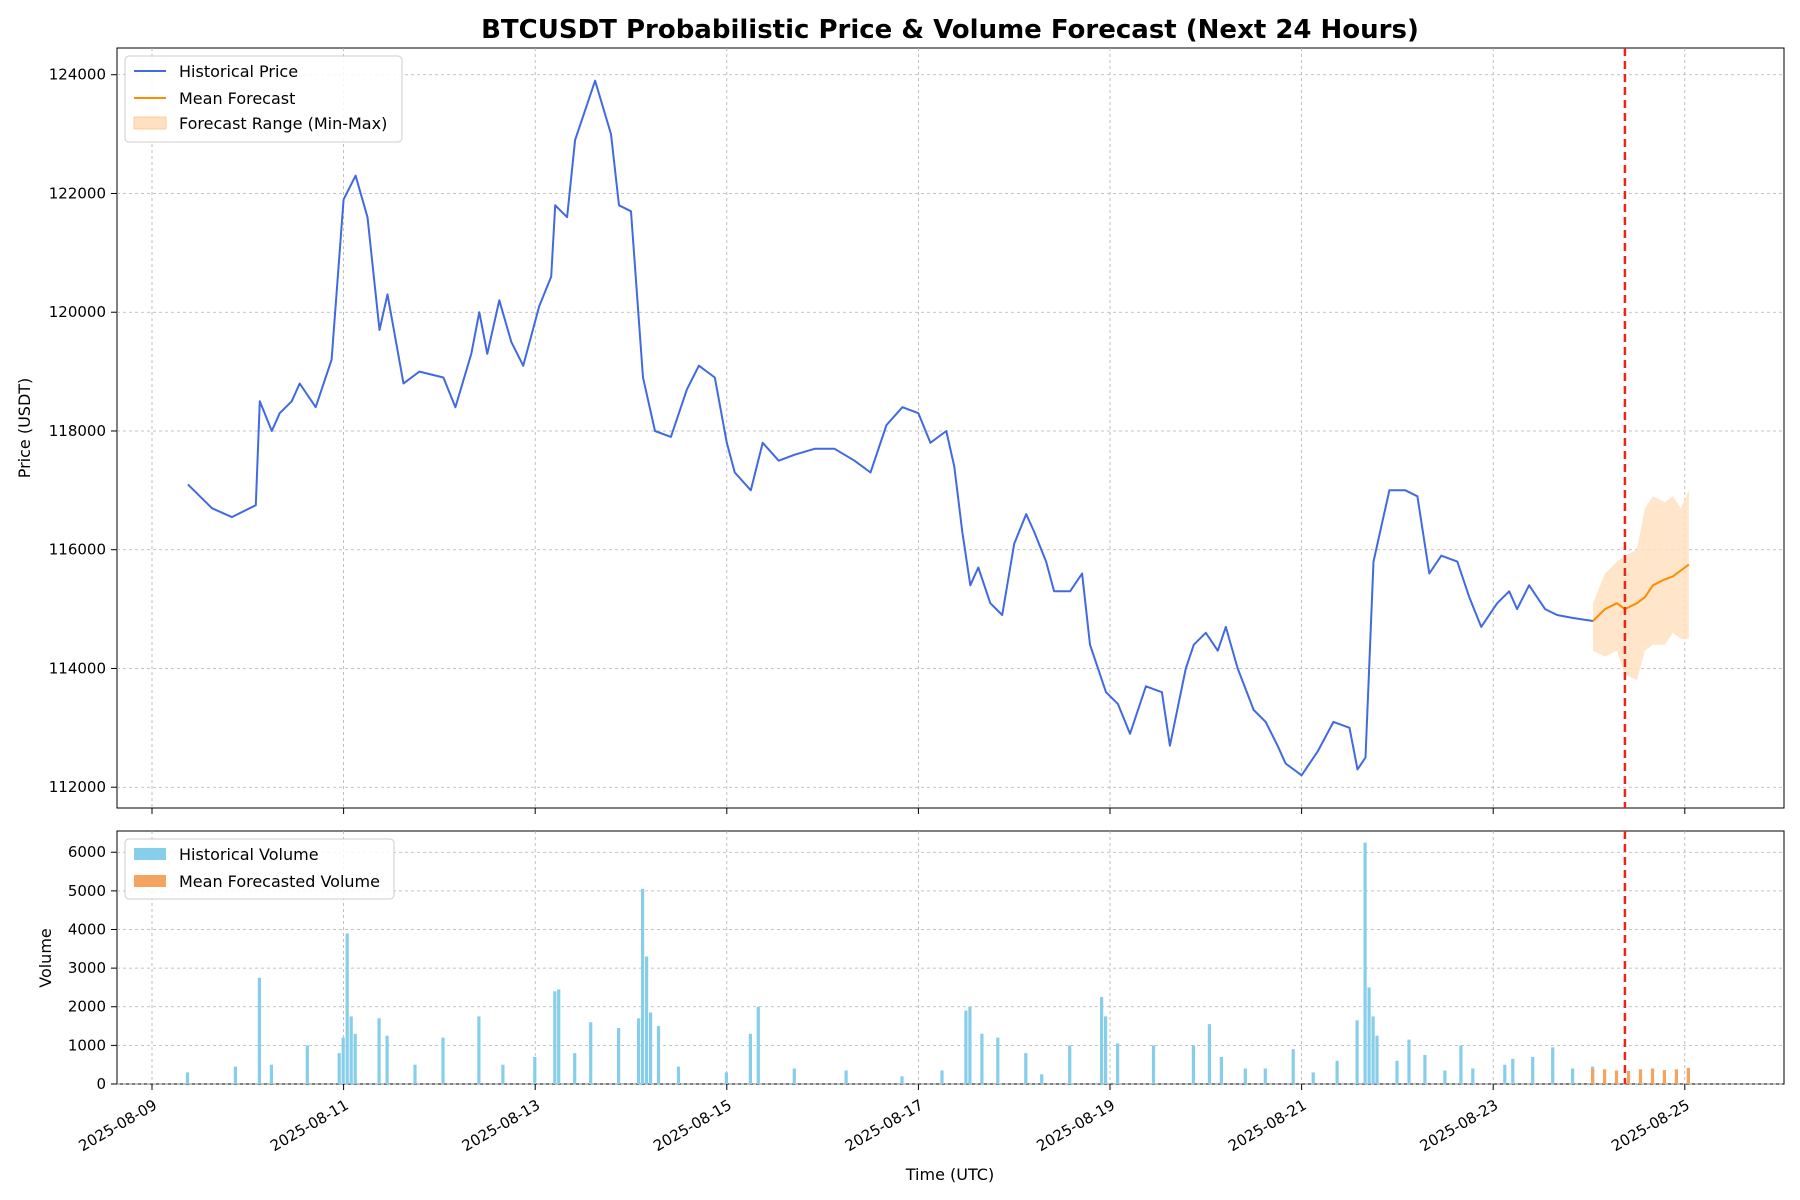  Describe the element at coordinates (238, 71) in the screenshot. I see `legend-historical-price: Historical Price` at that location.